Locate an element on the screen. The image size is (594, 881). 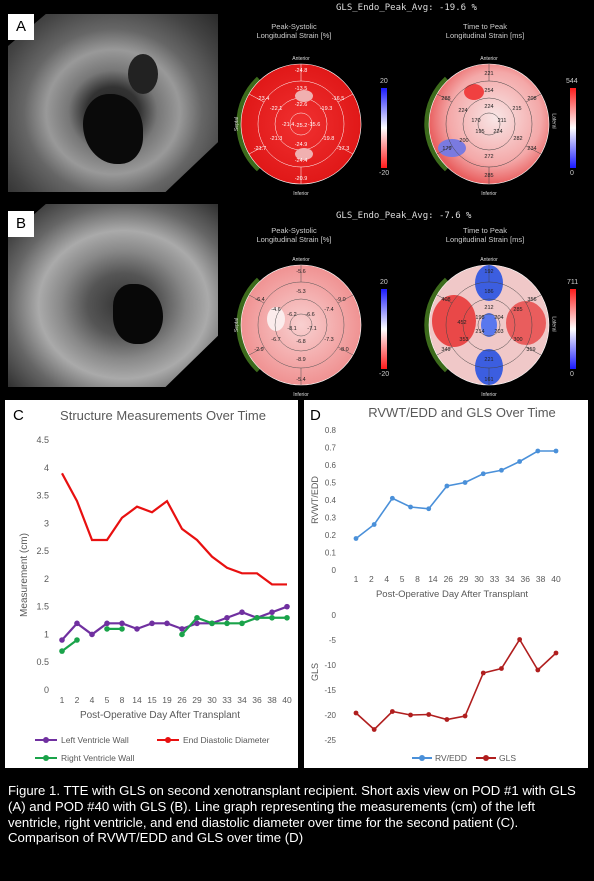
bullseye-title-strain-a: Peak-Systolic Longitudinal Strain [%] is located at coordinates (294, 31).